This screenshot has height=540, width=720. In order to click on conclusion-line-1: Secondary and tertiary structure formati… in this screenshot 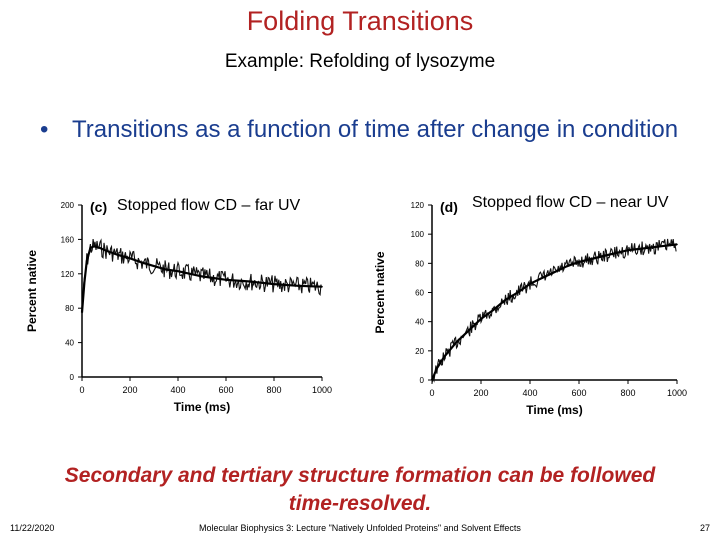, I will do `click(360, 475)`.